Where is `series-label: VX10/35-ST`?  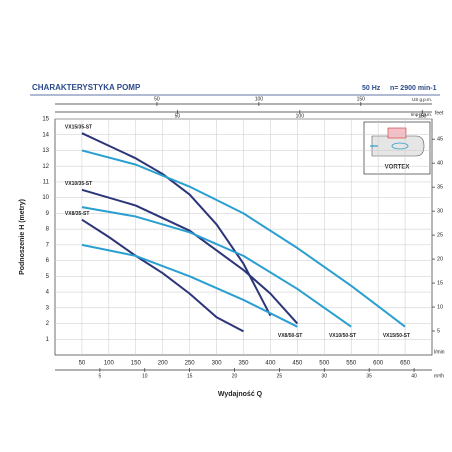
series-label: VX10/35-ST is located at coordinates (78, 184).